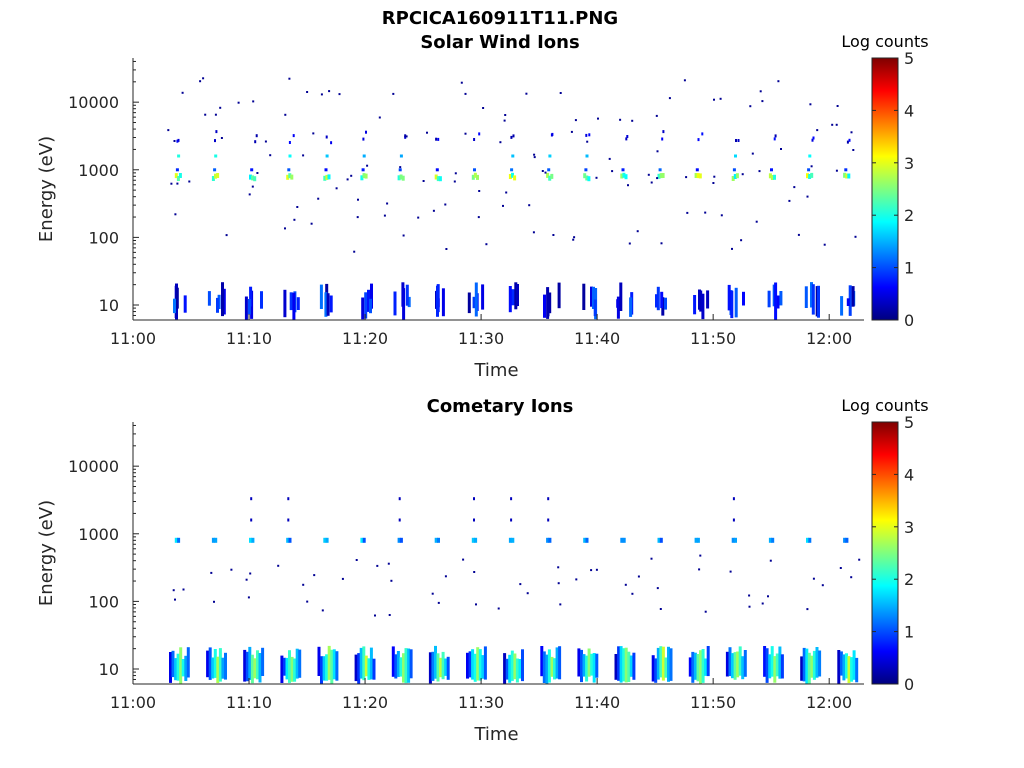 The height and width of the screenshot is (768, 1024). I want to click on x-tick-label: 11:00, so click(133, 338).